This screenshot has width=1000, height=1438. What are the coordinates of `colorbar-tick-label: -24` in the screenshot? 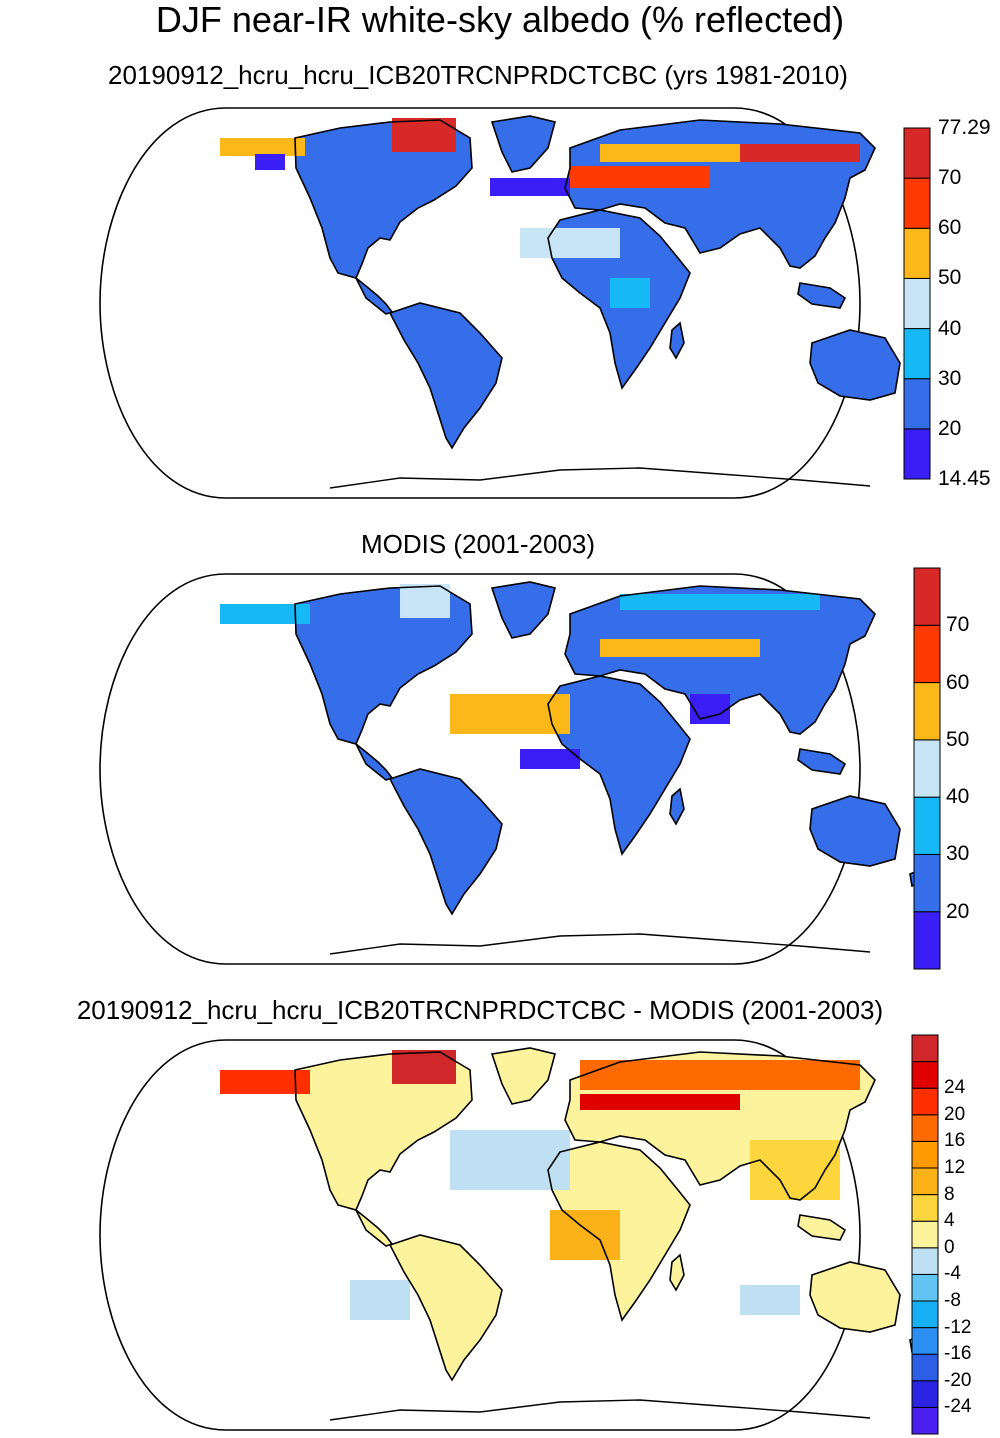 It's located at (958, 1407).